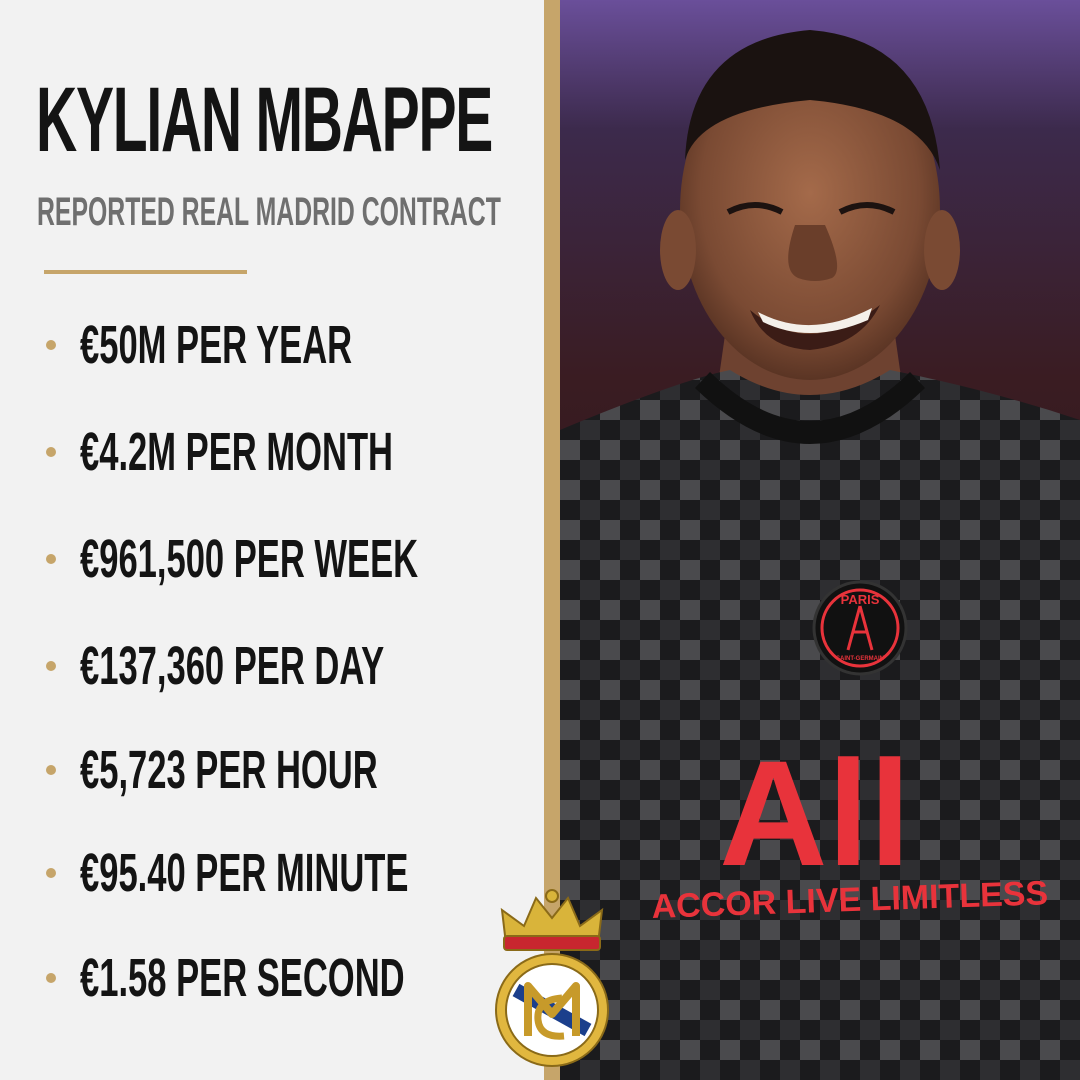 Image resolution: width=1080 pixels, height=1080 pixels. I want to click on stat-item-month: €4.2M PER MONTH, so click(307, 452).